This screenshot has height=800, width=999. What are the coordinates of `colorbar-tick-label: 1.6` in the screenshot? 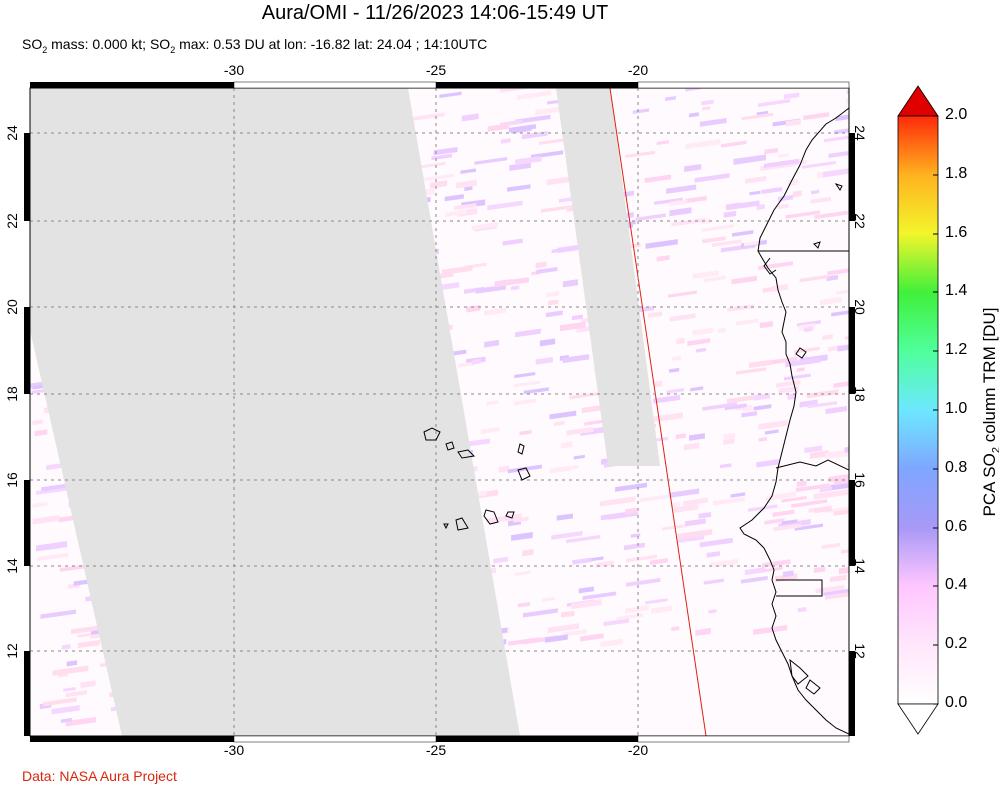 It's located at (956, 232).